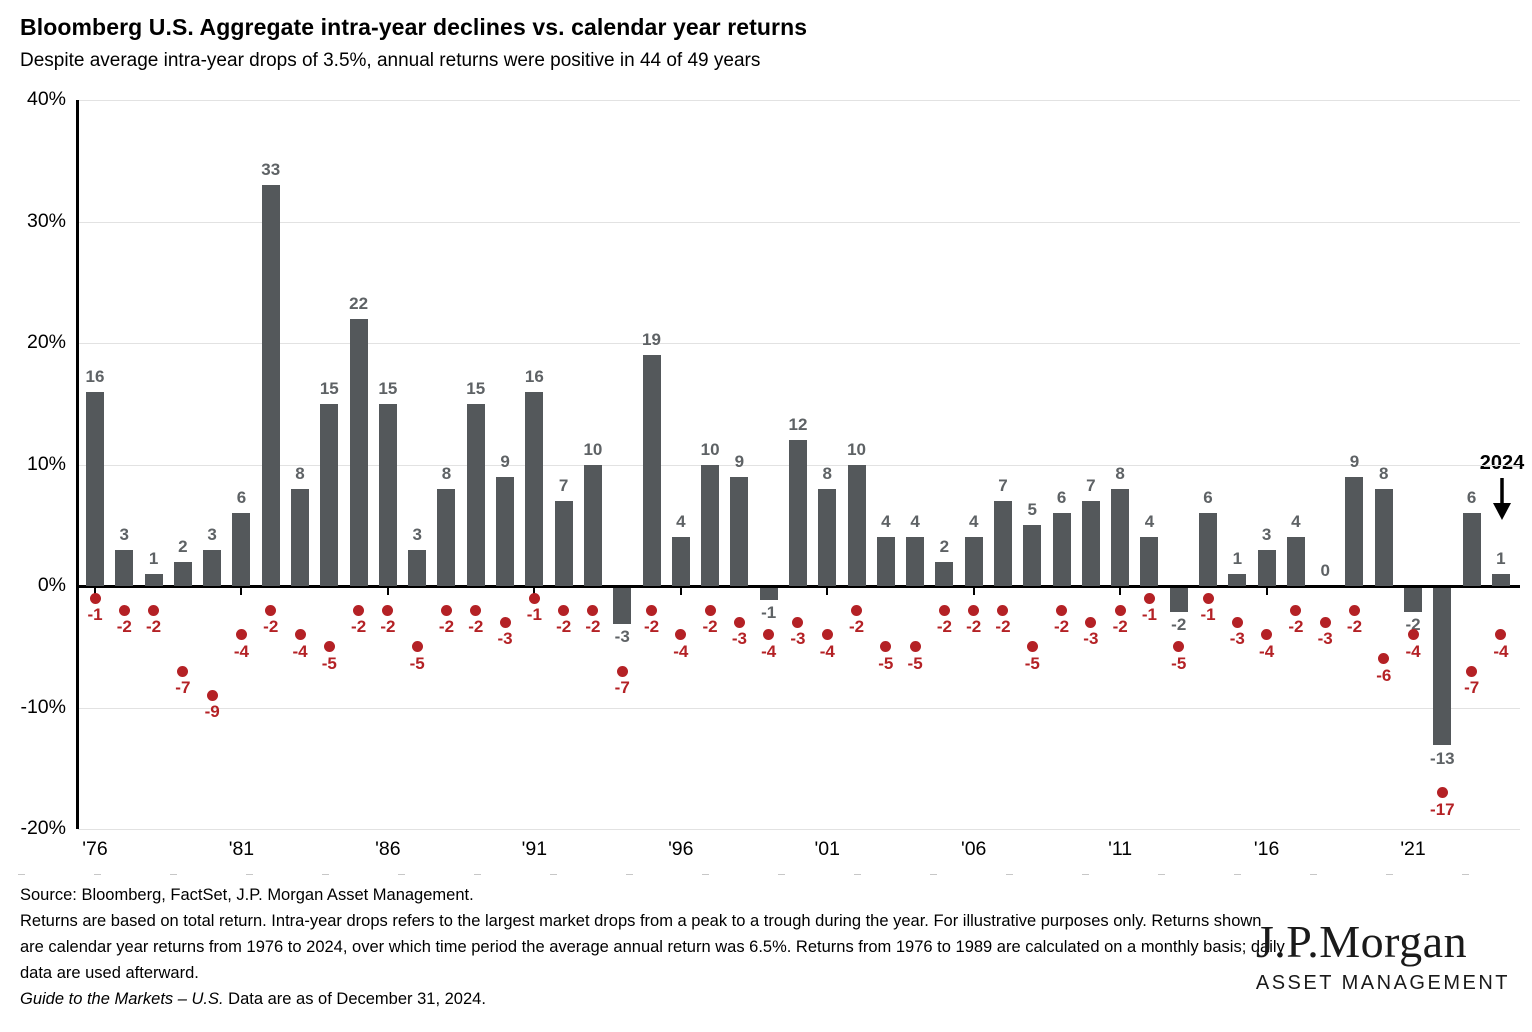 This screenshot has height=1032, width=1532. What do you see at coordinates (359, 303) in the screenshot?
I see `return-value-label: 22` at bounding box center [359, 303].